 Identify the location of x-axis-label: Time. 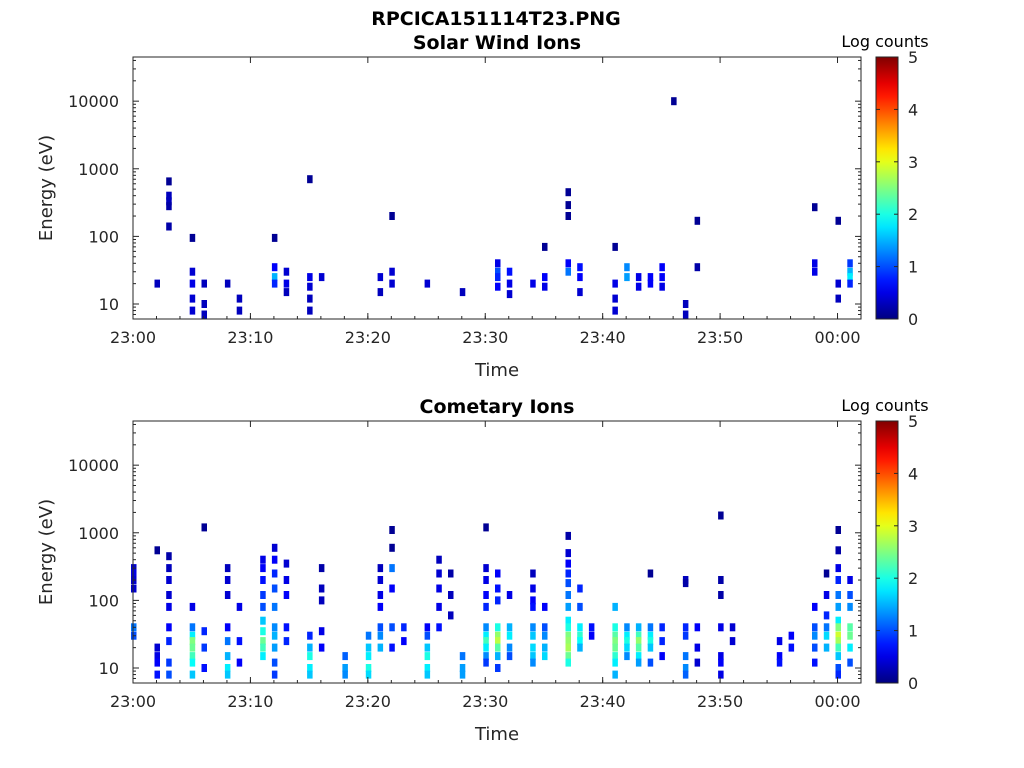
(496, 734).